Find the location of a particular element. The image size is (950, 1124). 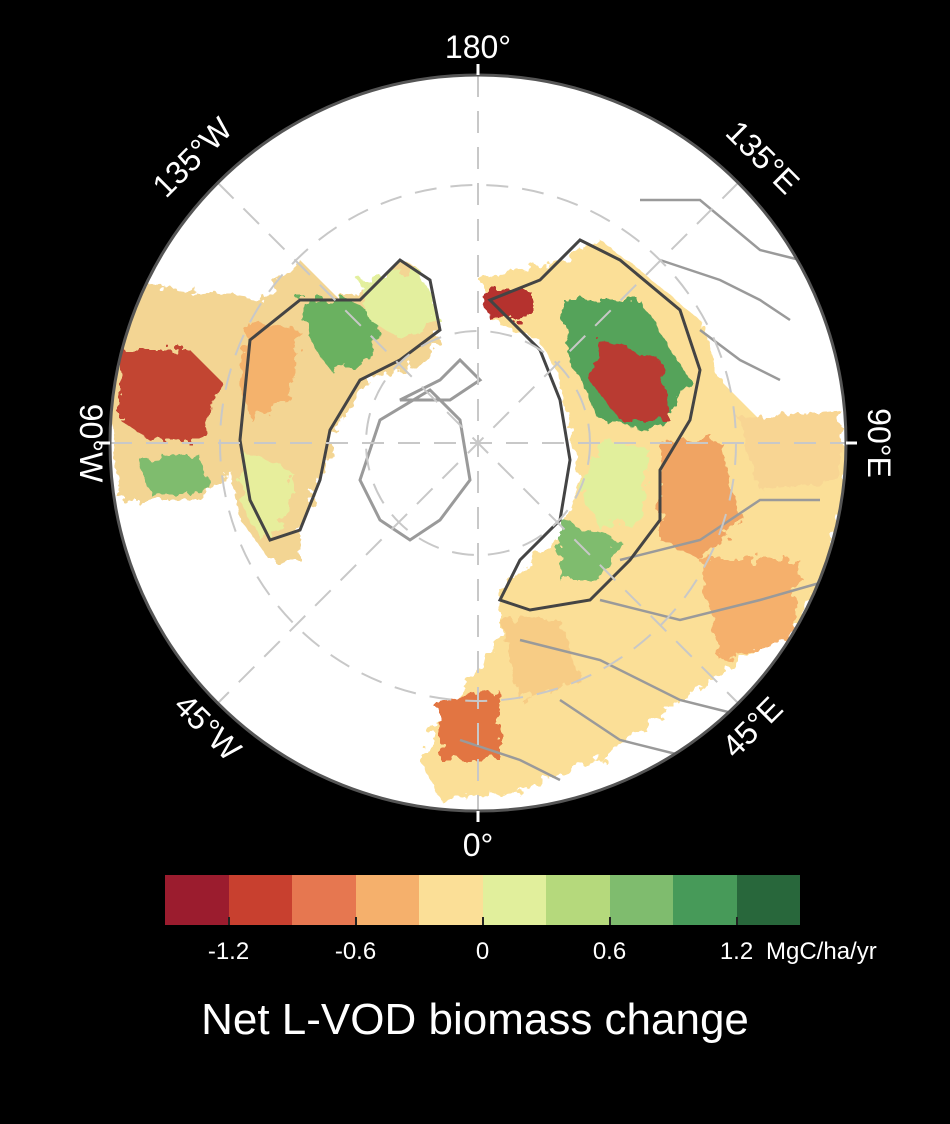

lon-label-180: 180° is located at coordinates (478, 47).